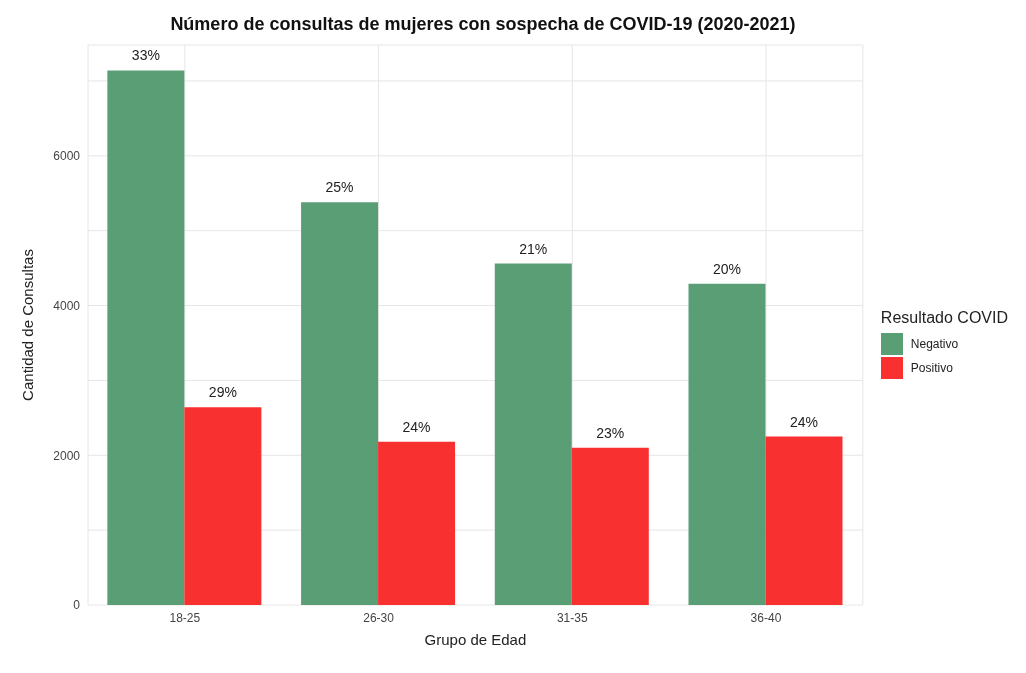  I want to click on legend-label: Positivo, so click(931, 368).